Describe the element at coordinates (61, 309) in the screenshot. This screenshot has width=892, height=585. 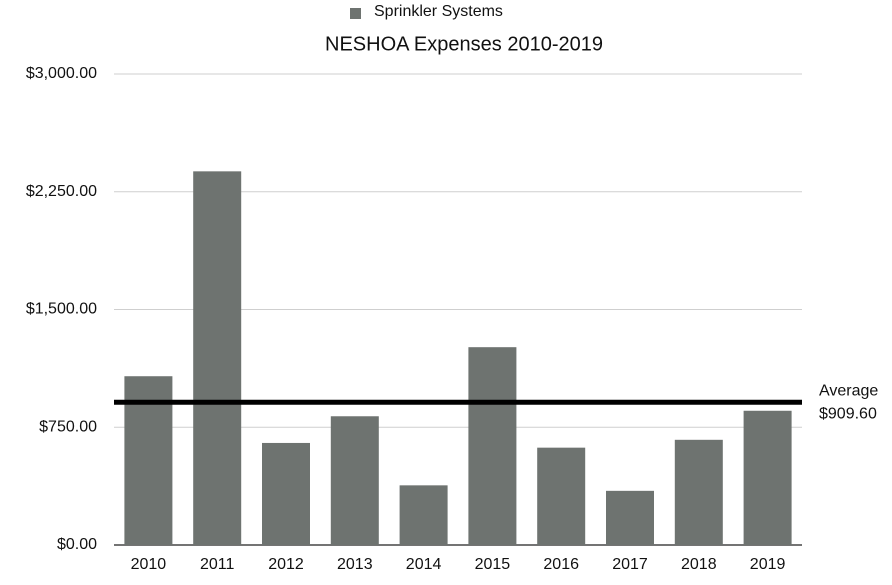
I see `y-tick-label: $1,500.00` at that location.